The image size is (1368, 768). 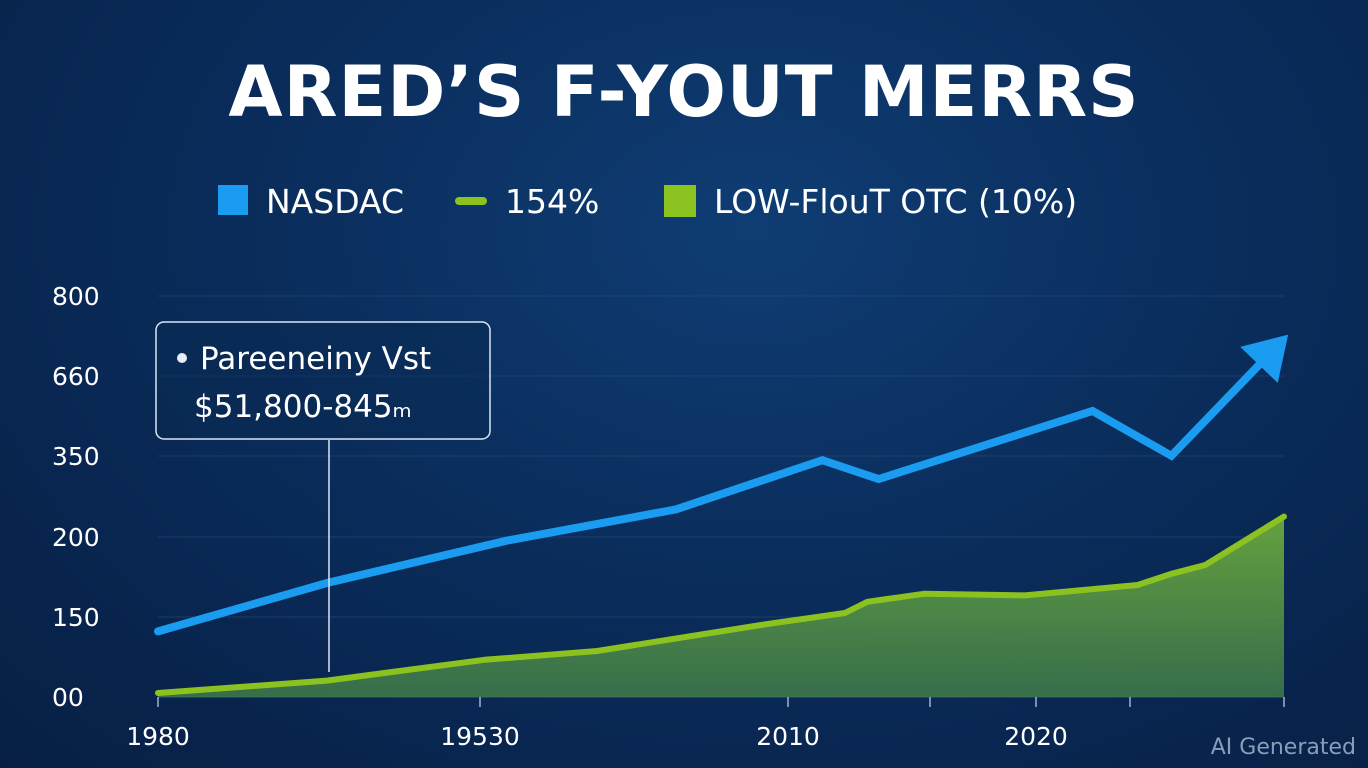 I want to click on tooltip-value: $51,800-845ₘ, so click(x=303, y=407).